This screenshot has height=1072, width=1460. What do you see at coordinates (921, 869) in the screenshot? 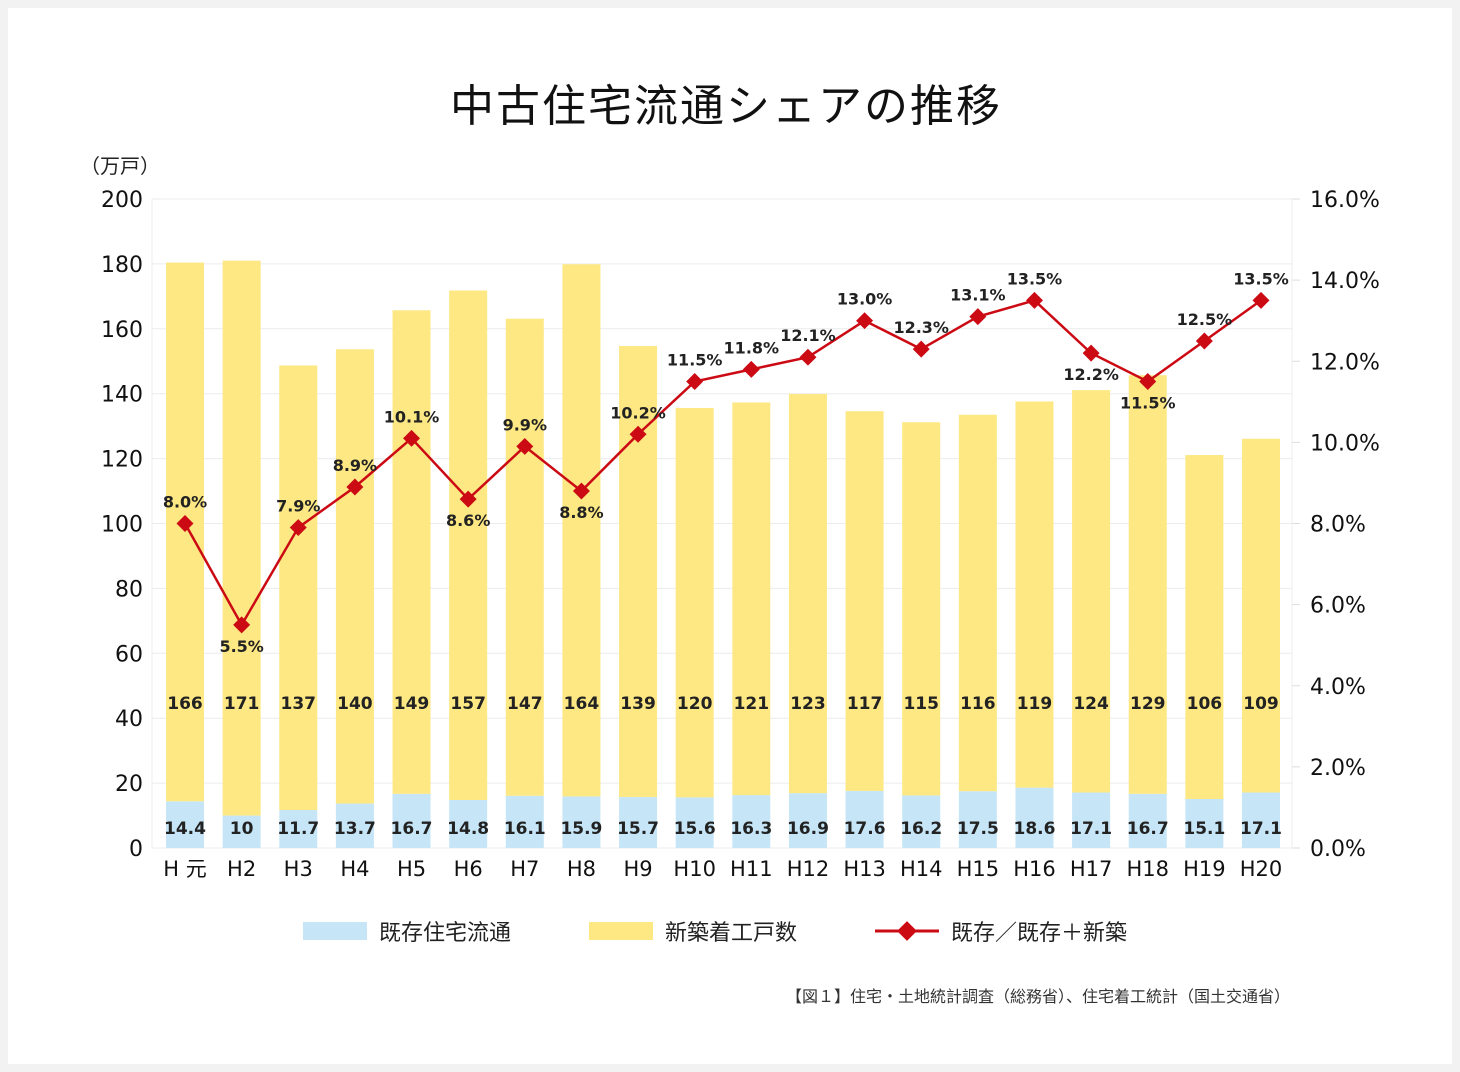
I see `x-tick-label: H14` at bounding box center [921, 869].